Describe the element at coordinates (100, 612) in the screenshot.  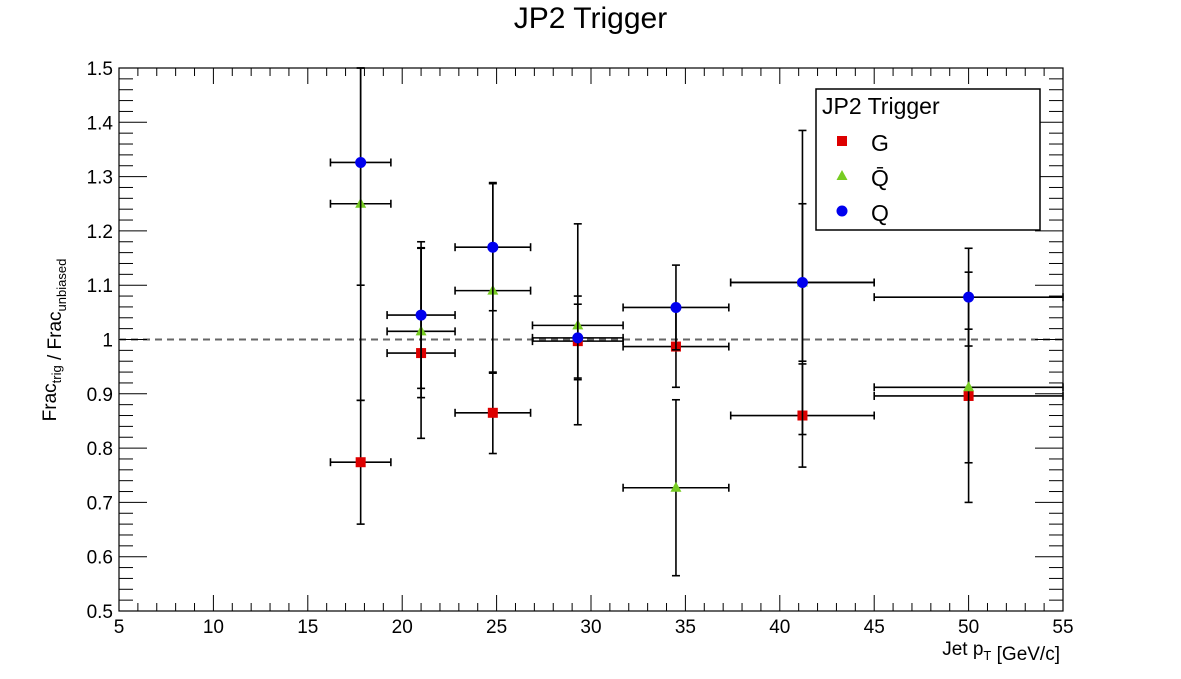
I see `y-tick-label: 0.5` at that location.